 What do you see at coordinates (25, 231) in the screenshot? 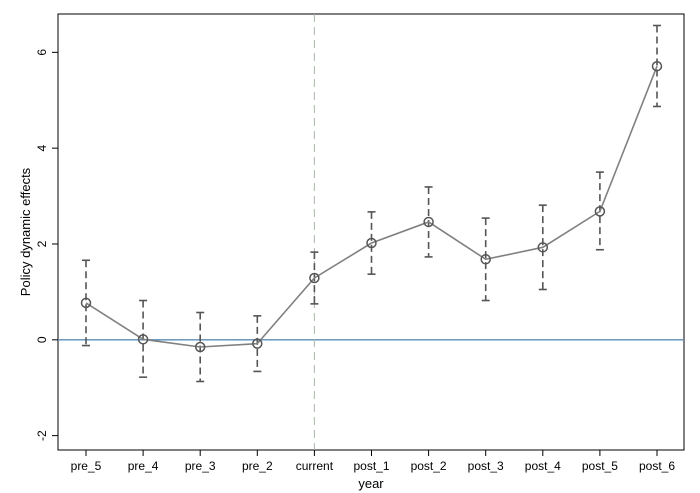
I see `y-axis-title: Policy dynamic effects` at bounding box center [25, 231].